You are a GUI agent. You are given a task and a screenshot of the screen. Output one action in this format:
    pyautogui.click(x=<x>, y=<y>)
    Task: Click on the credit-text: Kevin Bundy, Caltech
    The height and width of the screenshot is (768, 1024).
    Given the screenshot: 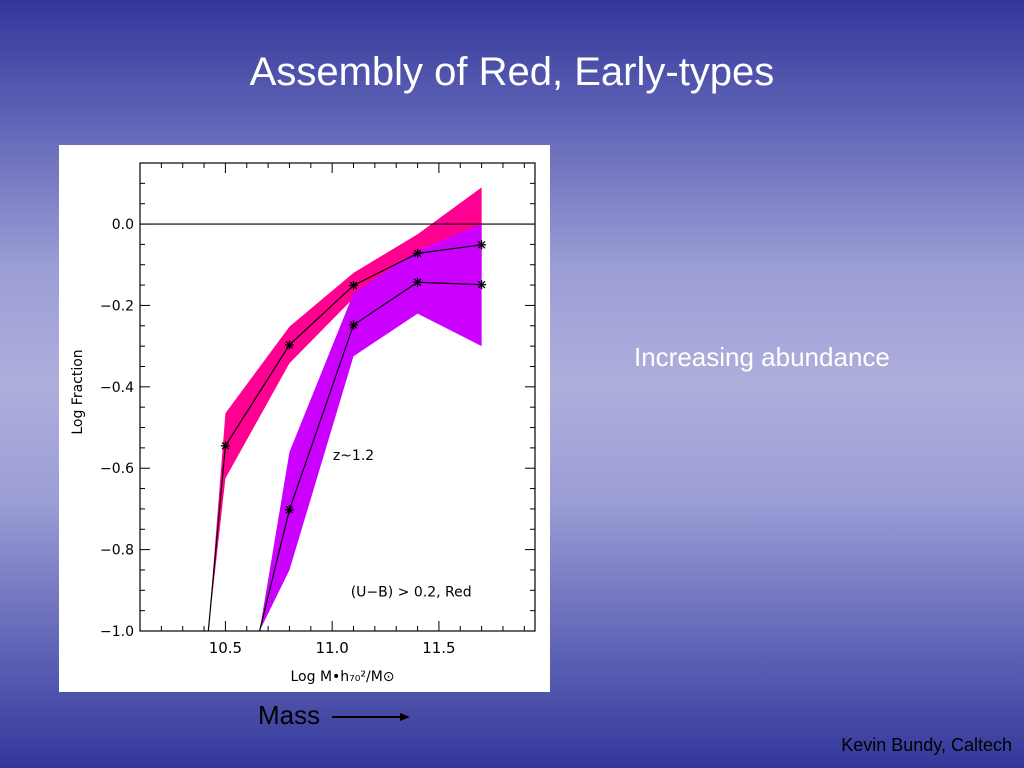 What is the action you would take?
    pyautogui.click(x=926, y=745)
    